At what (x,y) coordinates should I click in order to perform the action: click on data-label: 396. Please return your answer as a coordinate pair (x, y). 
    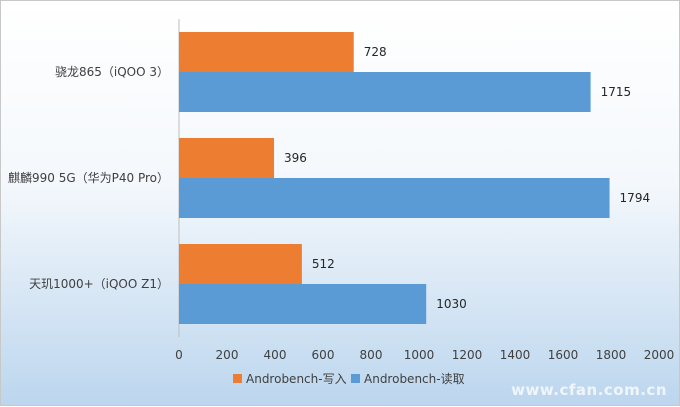
    Looking at the image, I should click on (295, 158).